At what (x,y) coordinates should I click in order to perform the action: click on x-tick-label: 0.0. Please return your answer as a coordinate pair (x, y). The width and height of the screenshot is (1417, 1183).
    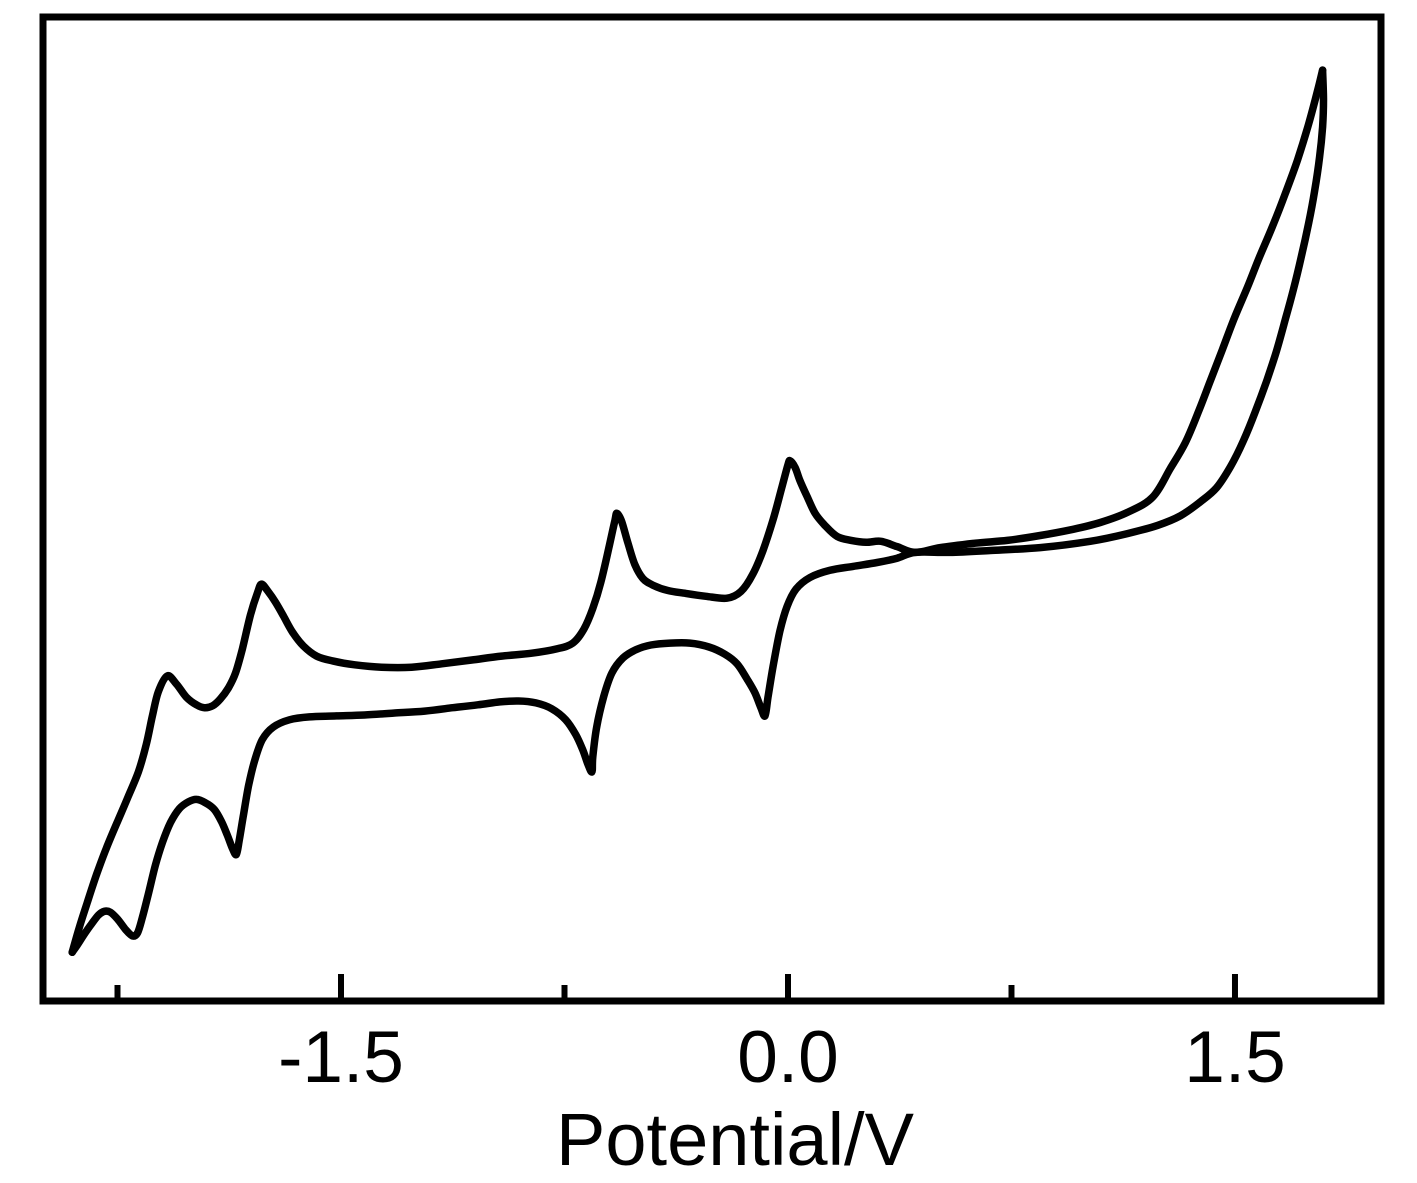
    Looking at the image, I should click on (787, 1057).